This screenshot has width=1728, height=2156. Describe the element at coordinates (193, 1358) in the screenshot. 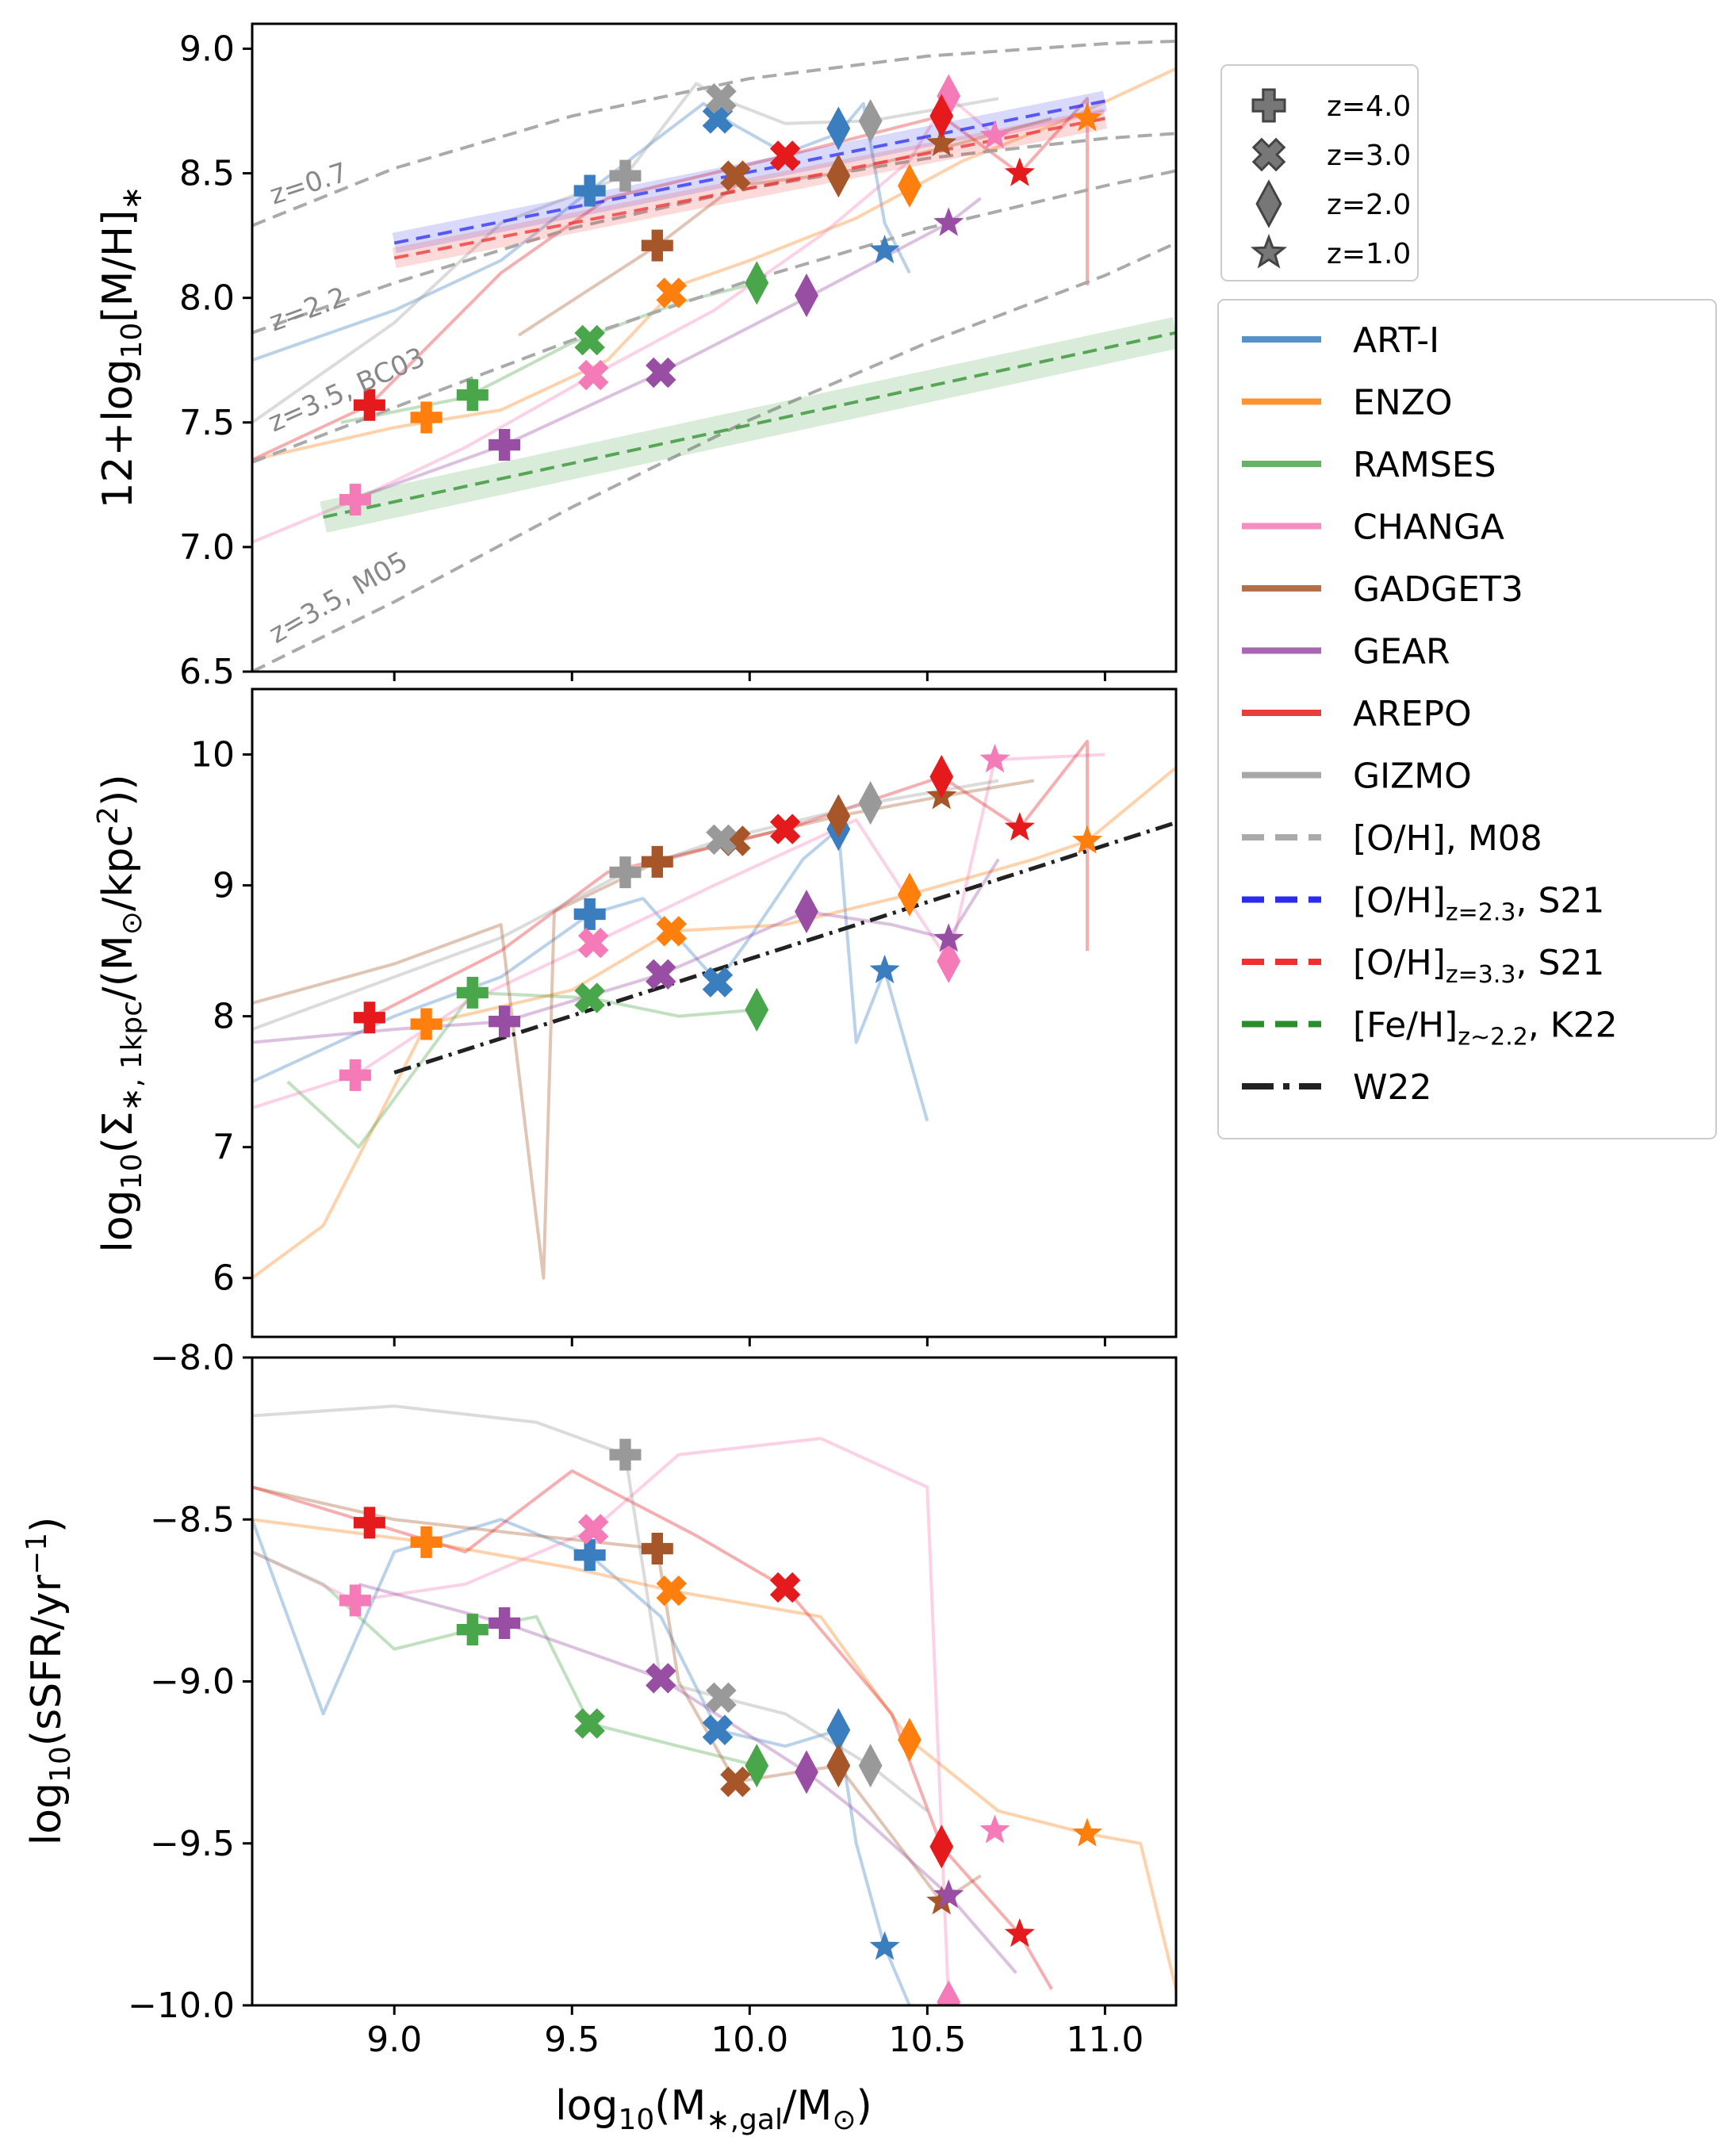

I see `y-tick-label: −8.0` at that location.